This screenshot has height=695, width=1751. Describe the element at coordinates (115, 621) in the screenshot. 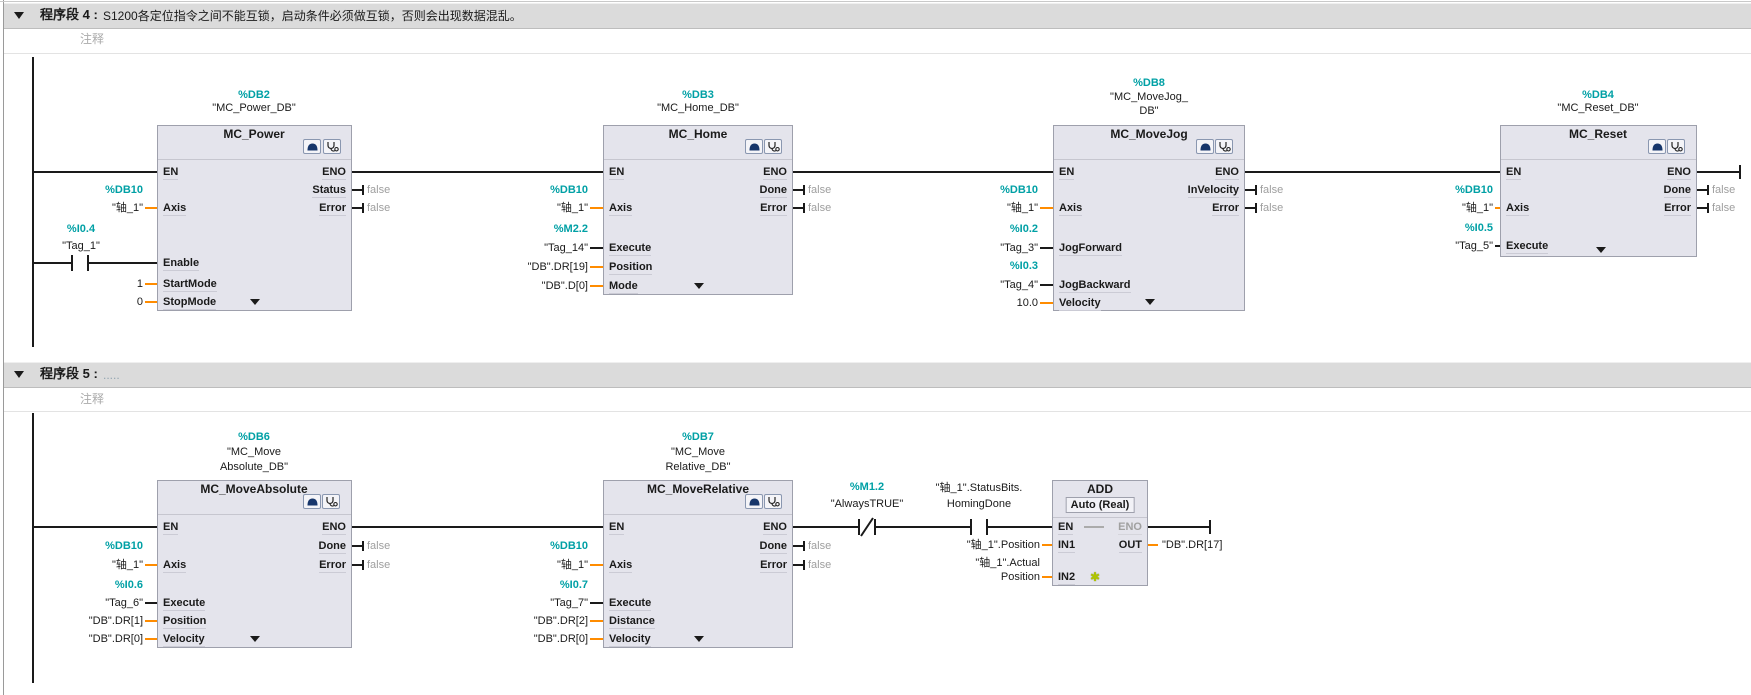

I see `operand-position: "DB".DR[1]` at that location.